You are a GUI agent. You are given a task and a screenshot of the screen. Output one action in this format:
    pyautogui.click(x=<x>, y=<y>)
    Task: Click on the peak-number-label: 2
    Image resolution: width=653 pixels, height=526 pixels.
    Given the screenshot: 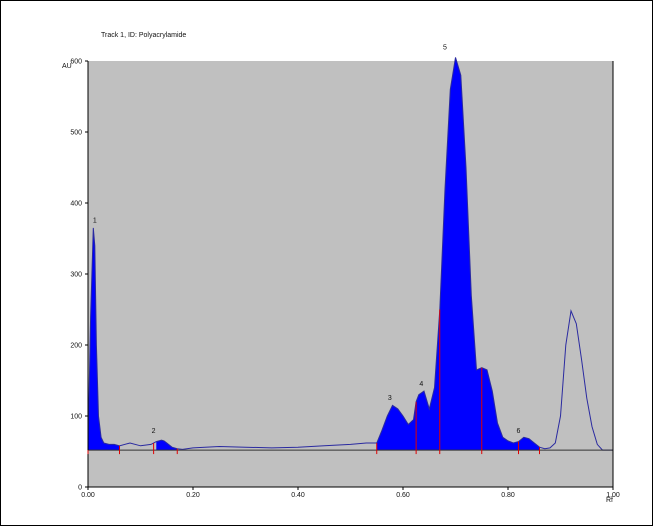 What is the action you would take?
    pyautogui.click(x=154, y=431)
    